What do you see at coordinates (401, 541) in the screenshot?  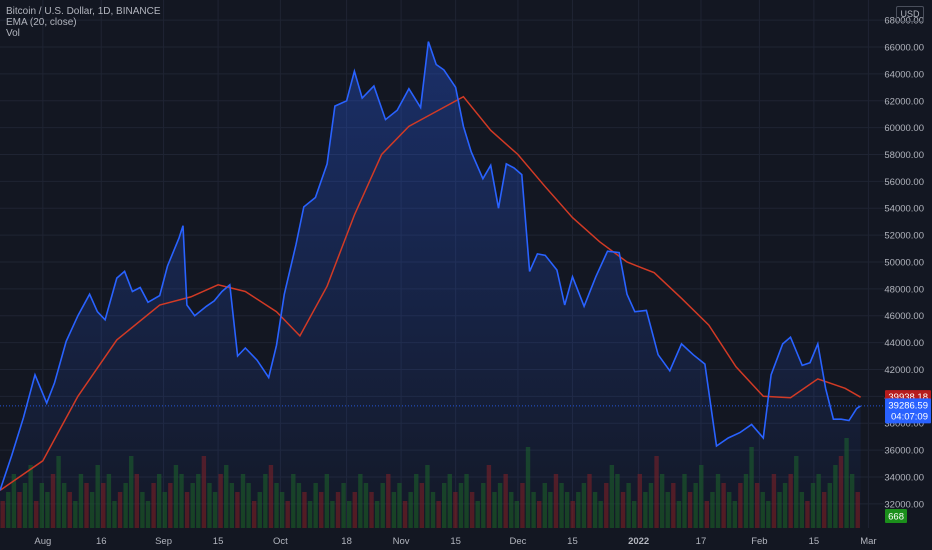 I see `x-tick-label: Nov` at bounding box center [401, 541].